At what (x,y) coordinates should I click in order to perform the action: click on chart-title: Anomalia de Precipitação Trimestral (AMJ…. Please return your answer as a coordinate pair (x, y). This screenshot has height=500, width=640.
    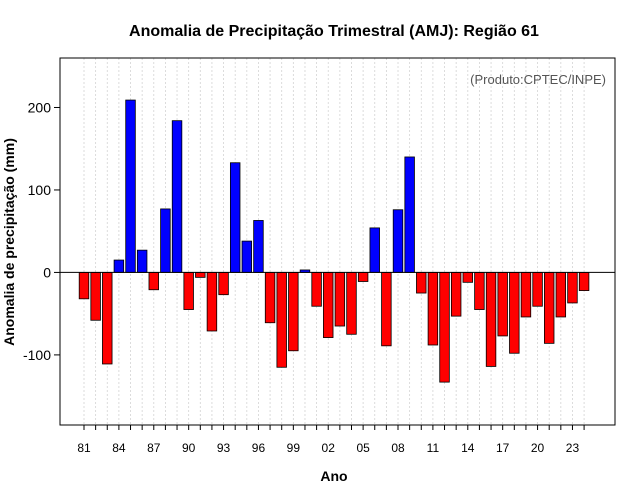
    Looking at the image, I should click on (334, 31).